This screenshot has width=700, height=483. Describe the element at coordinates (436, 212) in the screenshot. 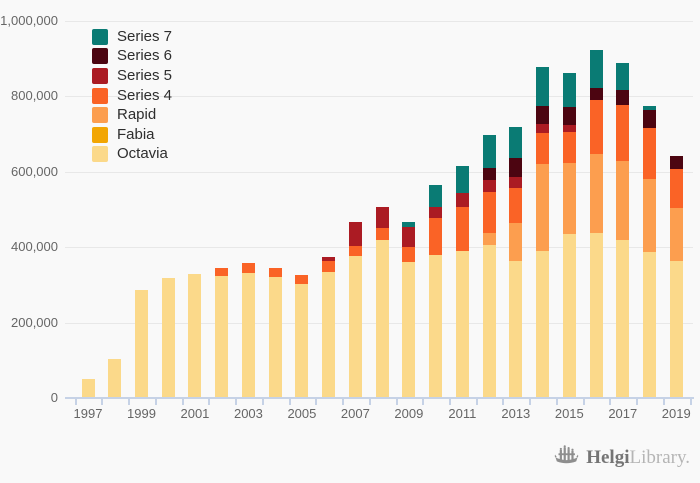

I see `bar-segment-series-5-2010` at that location.